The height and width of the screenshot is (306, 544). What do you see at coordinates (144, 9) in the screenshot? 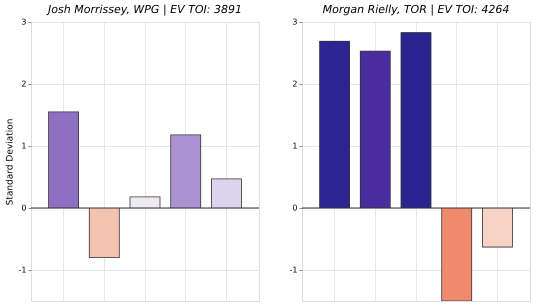
I see `chart-title: Josh Morrissey, WPG | EV TOI: 3891` at bounding box center [144, 9].